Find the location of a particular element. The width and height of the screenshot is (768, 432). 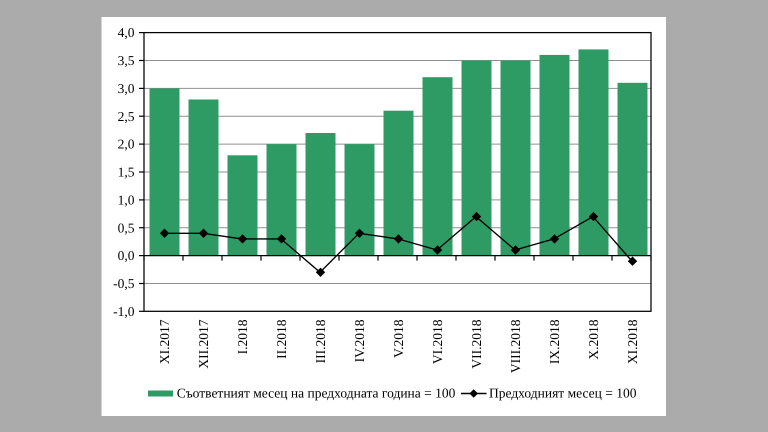

svg-text: 4,0 is located at coordinates (126, 32).